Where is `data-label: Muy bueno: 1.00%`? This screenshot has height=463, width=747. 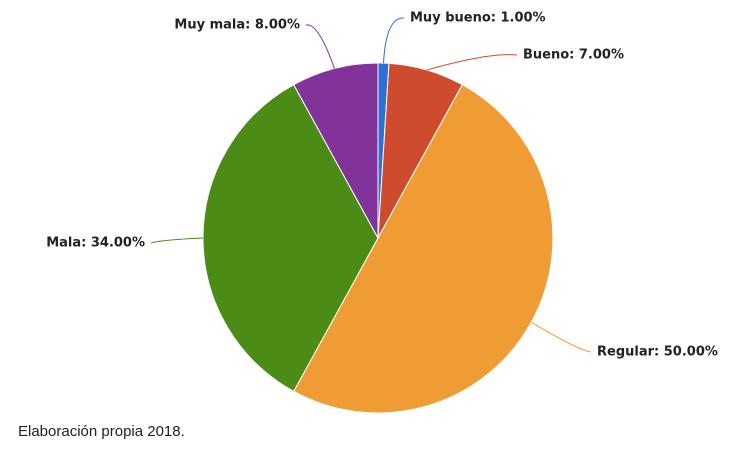 data-label: Muy bueno: 1.00% is located at coordinates (478, 18).